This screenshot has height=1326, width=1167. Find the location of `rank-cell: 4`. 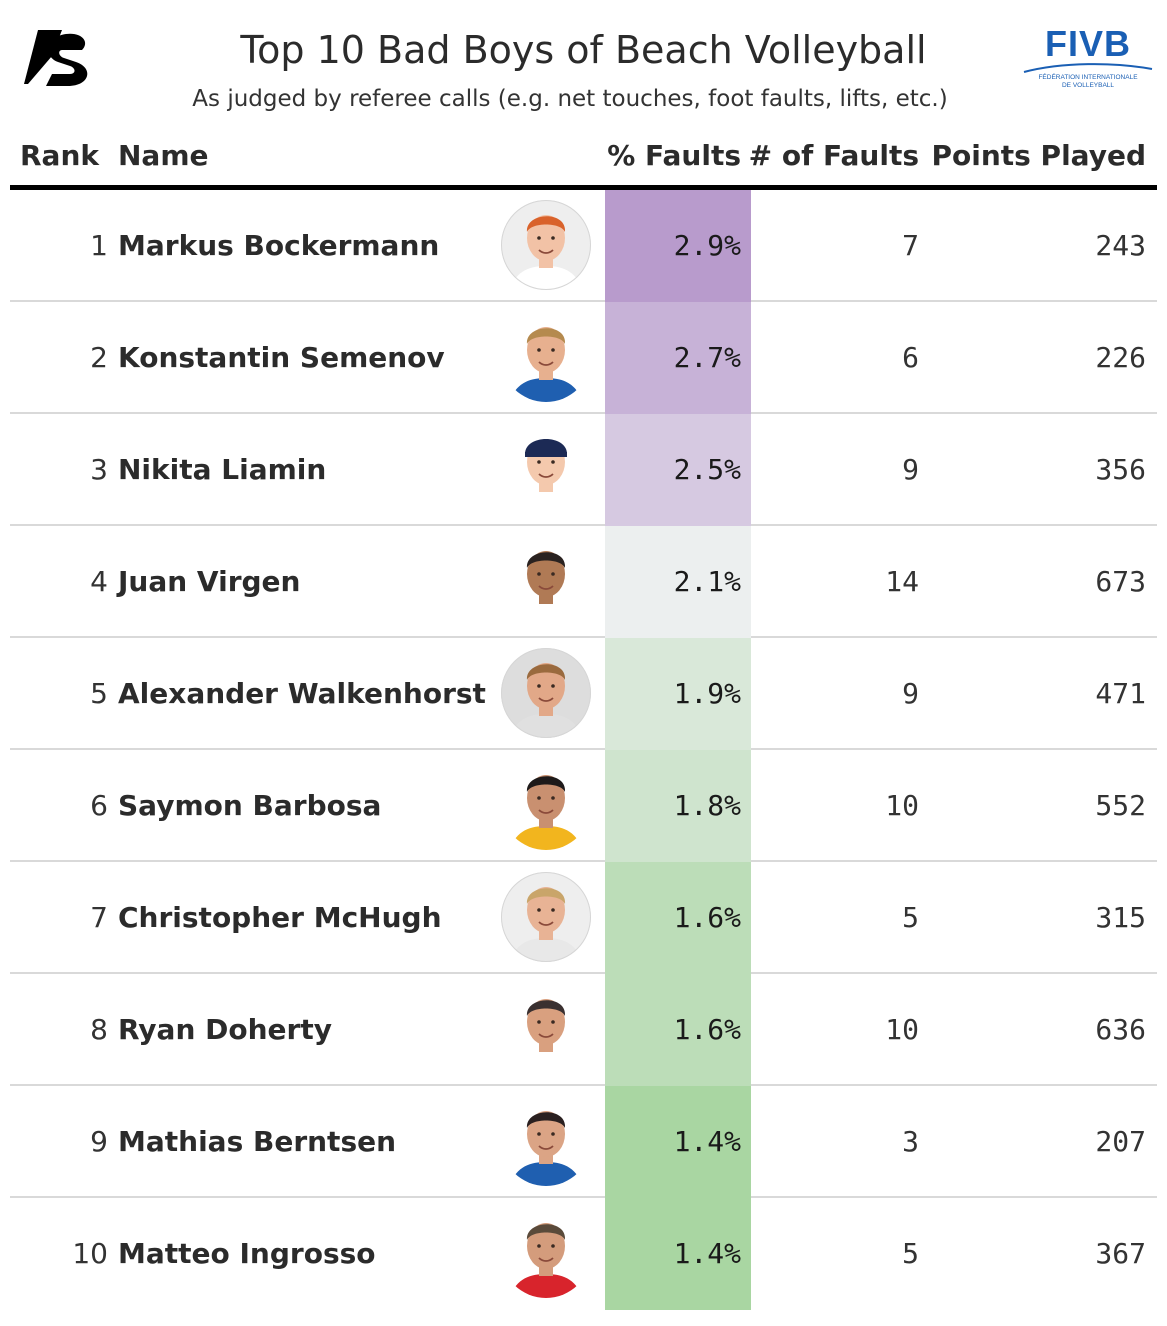

rank-cell: 4 is located at coordinates (99, 581).